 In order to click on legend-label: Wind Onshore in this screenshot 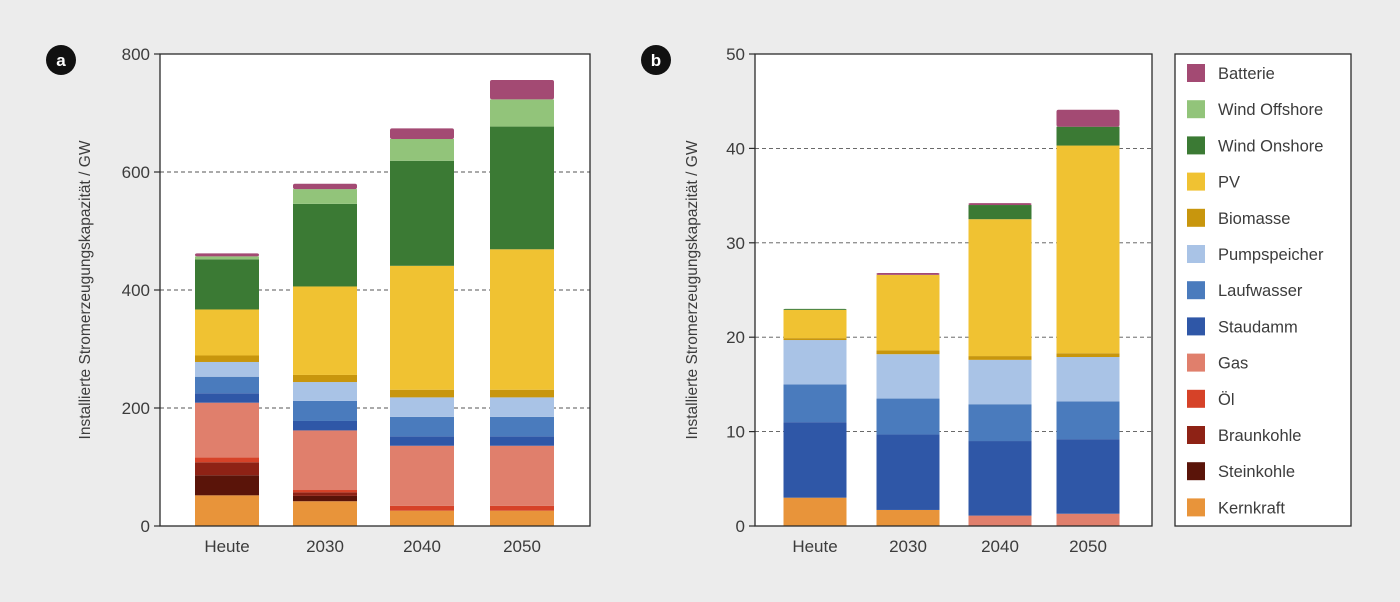, I will do `click(1270, 146)`.